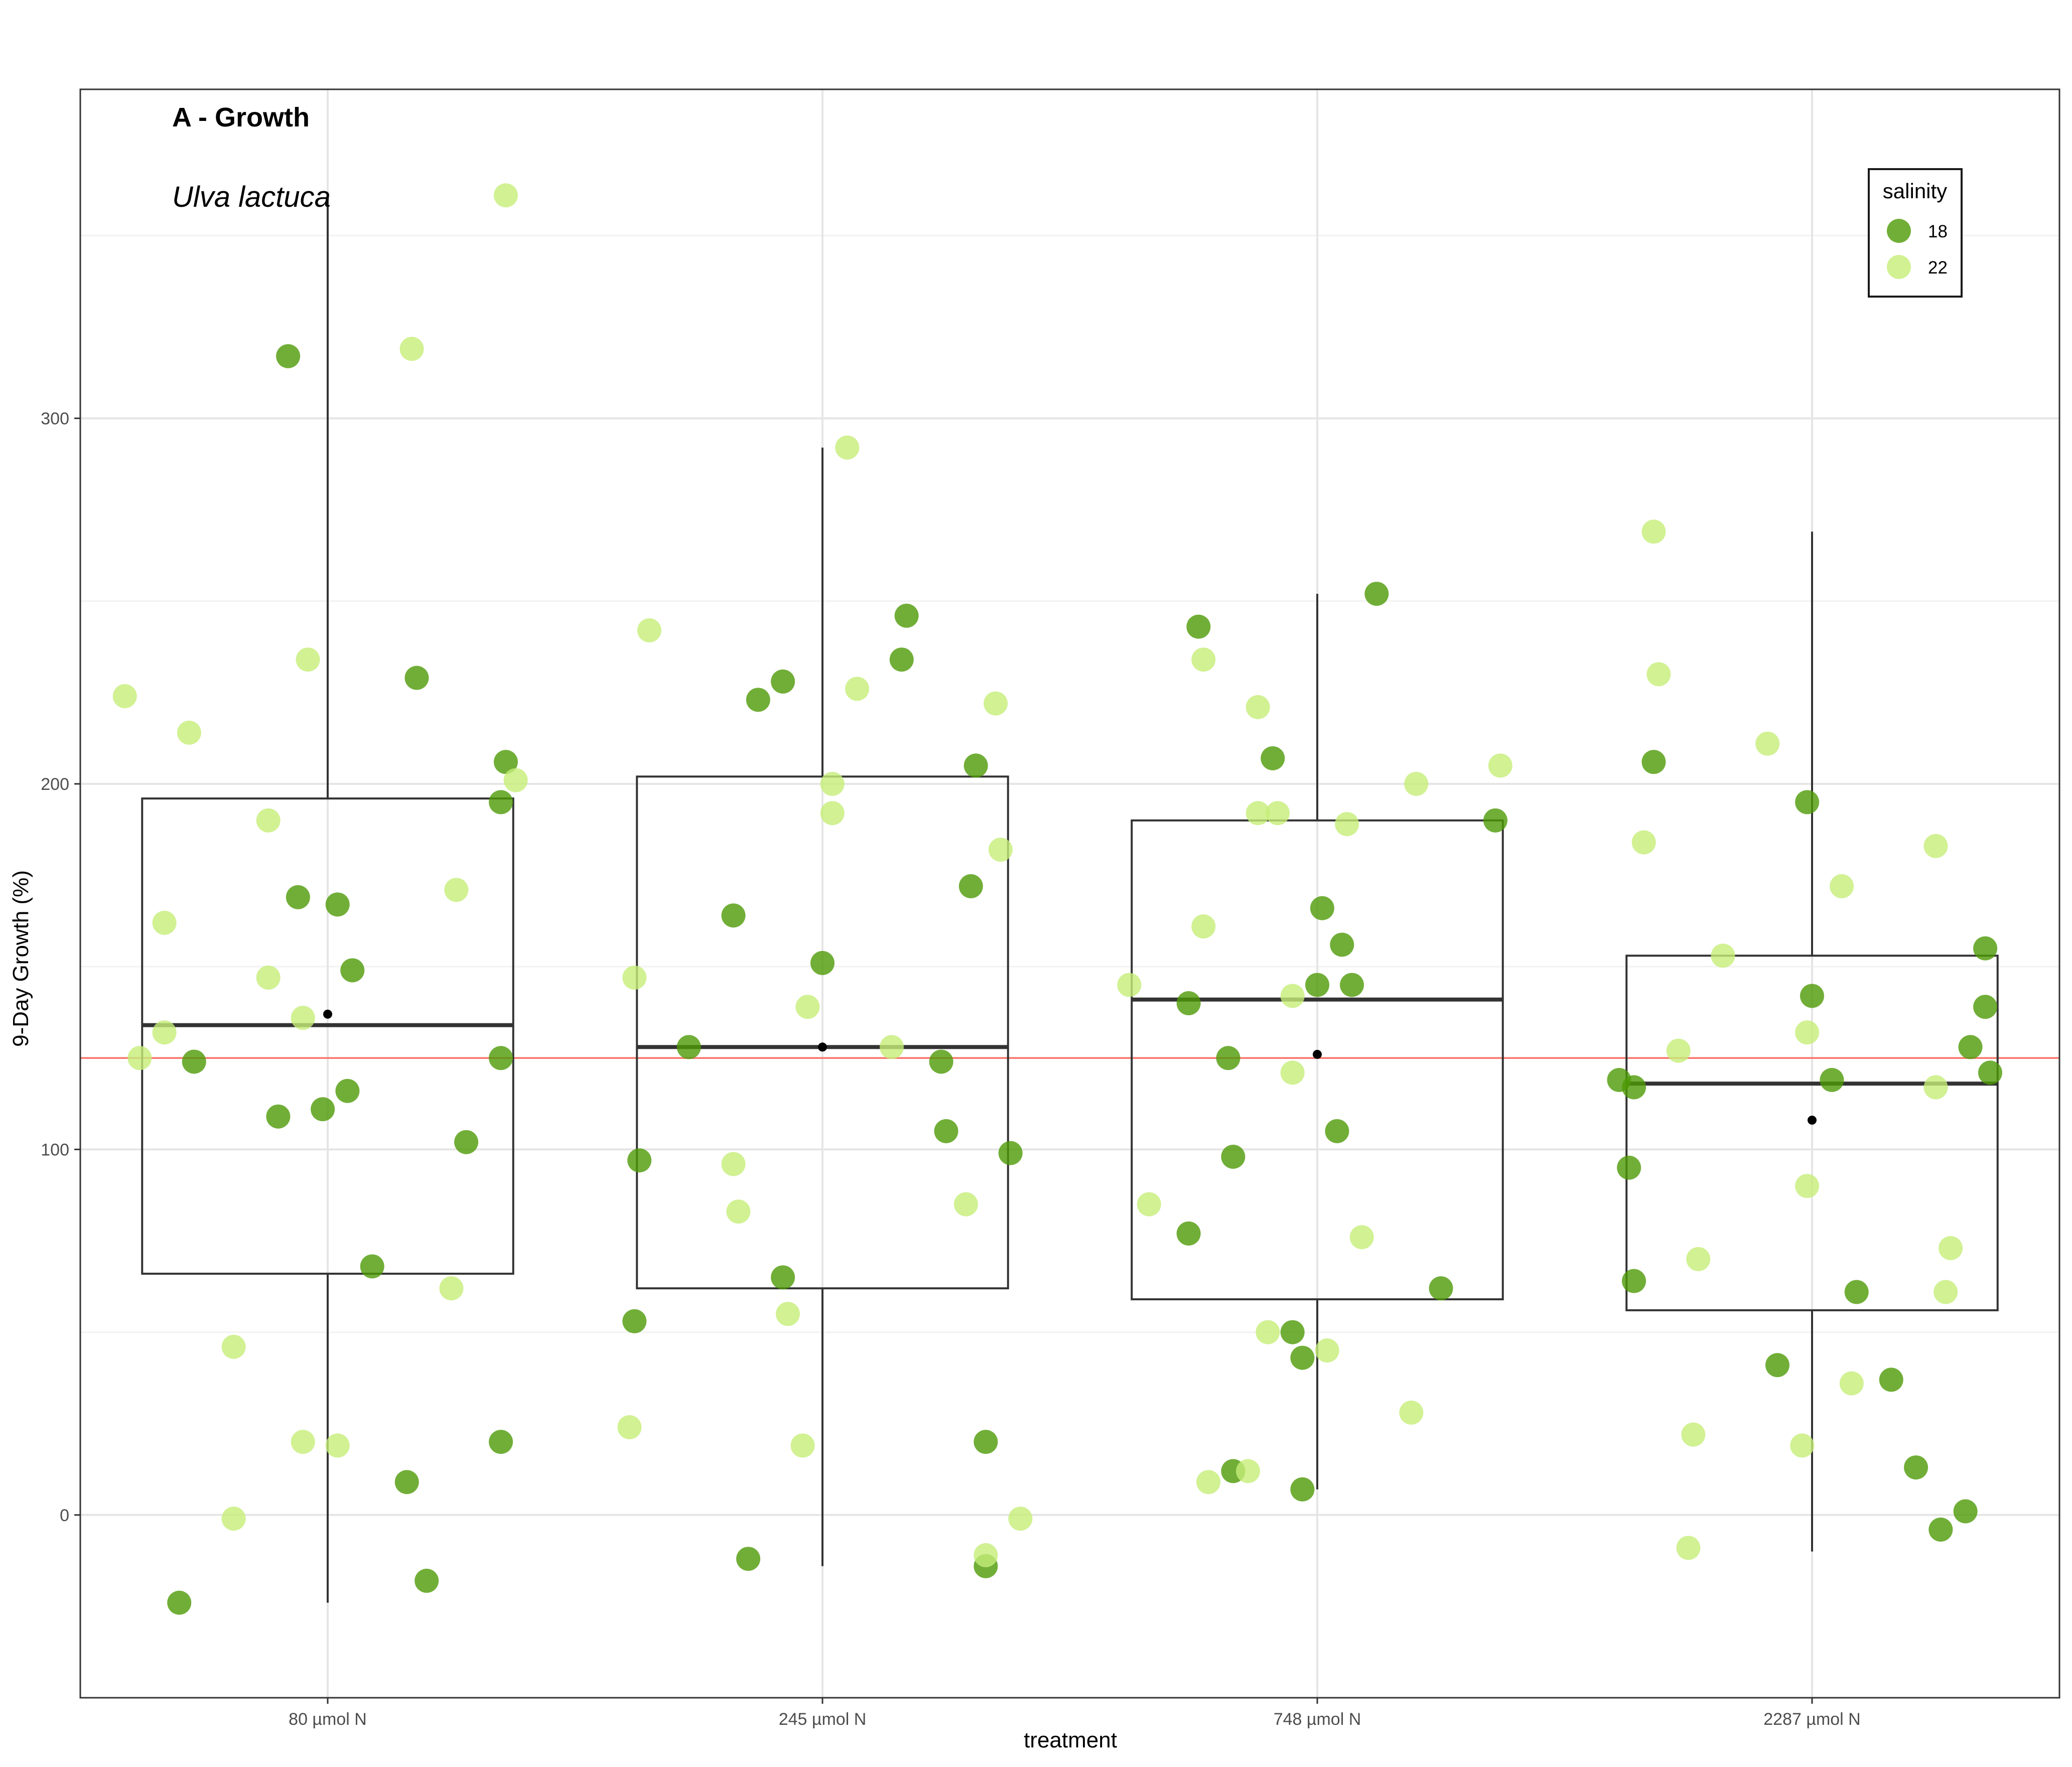 The width and height of the screenshot is (2072, 1767). Describe the element at coordinates (1070, 1740) in the screenshot. I see `x-axis-label: treatment` at that location.